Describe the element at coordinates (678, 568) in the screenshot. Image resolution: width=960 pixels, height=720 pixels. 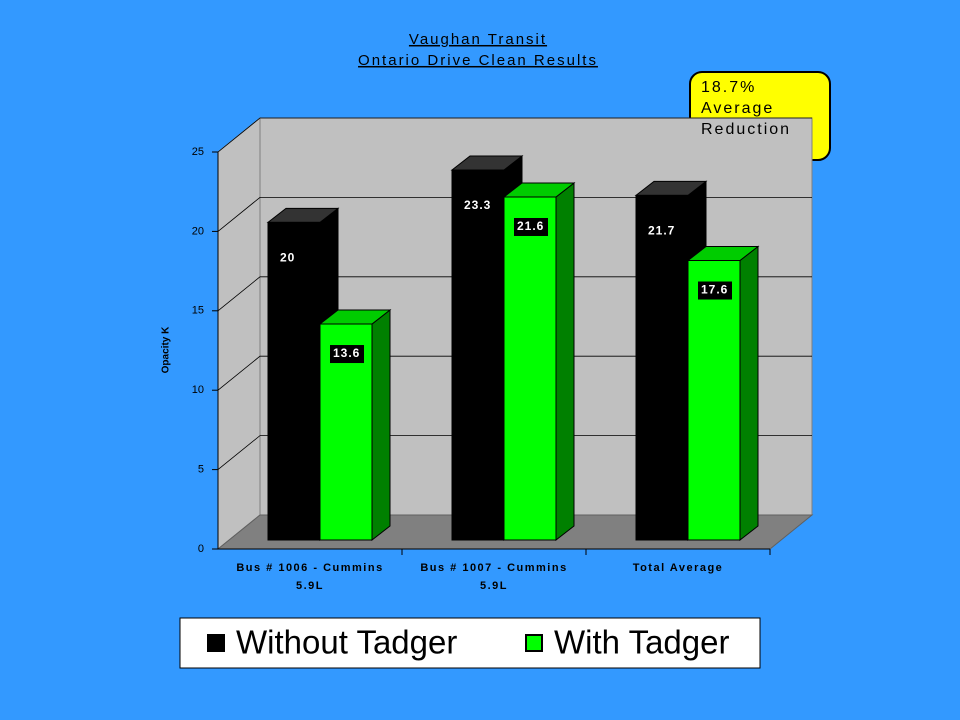
I see `x-tick-label: Total Average` at that location.